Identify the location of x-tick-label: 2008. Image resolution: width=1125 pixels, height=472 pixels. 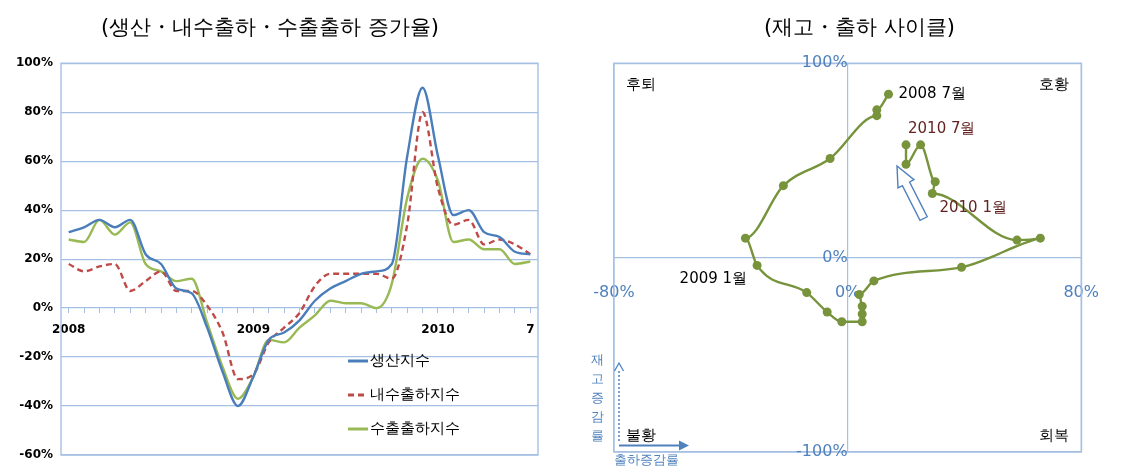
(68, 329).